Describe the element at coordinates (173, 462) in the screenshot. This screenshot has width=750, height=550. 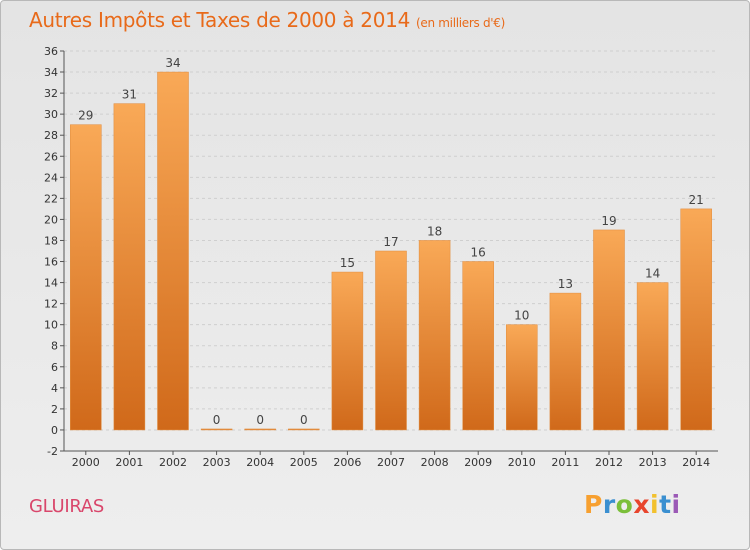
I see `x-tick-label: 2002` at that location.